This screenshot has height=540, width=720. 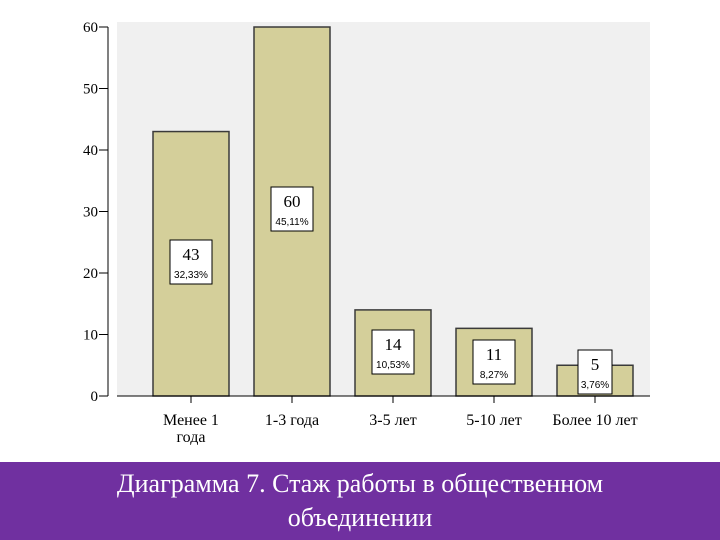 What do you see at coordinates (494, 354) in the screenshot?
I see `data-label-value: 11` at bounding box center [494, 354].